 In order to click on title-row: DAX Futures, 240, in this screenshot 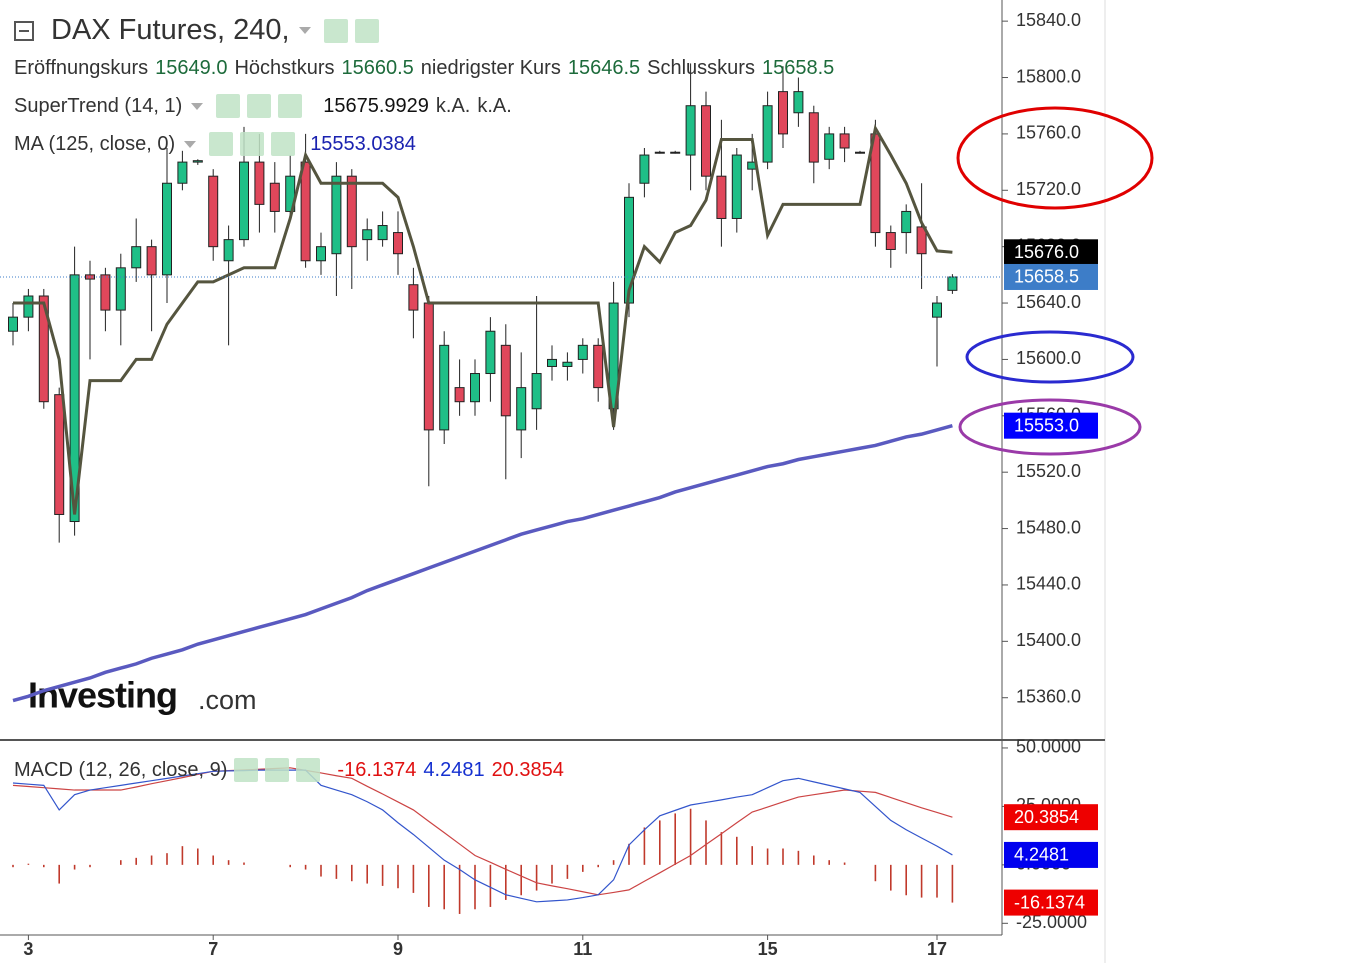, I will do `click(196, 30)`.